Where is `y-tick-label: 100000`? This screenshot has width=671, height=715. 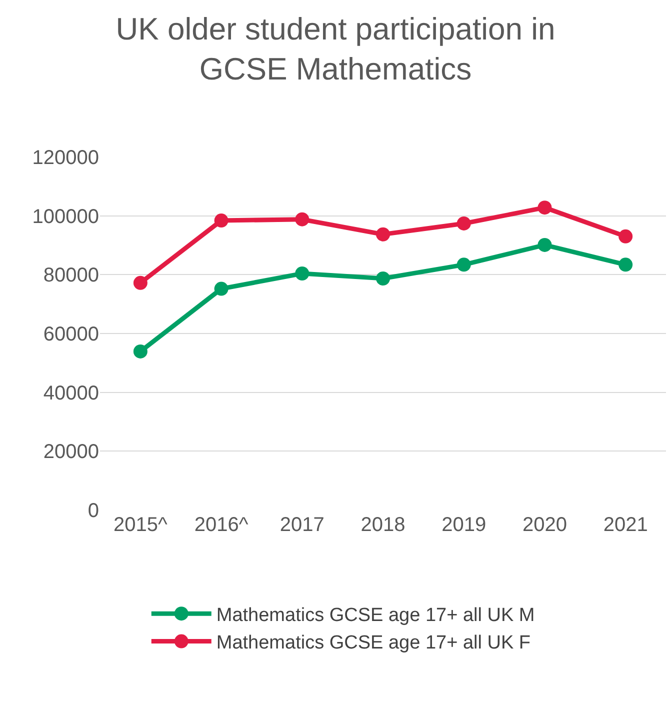
y-tick-label: 100000 is located at coordinates (65, 217).